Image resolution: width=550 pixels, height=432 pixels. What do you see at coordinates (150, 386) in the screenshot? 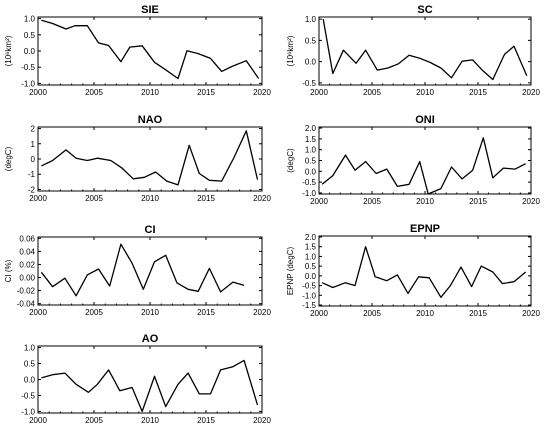
I see `series-line-ao` at bounding box center [150, 386].